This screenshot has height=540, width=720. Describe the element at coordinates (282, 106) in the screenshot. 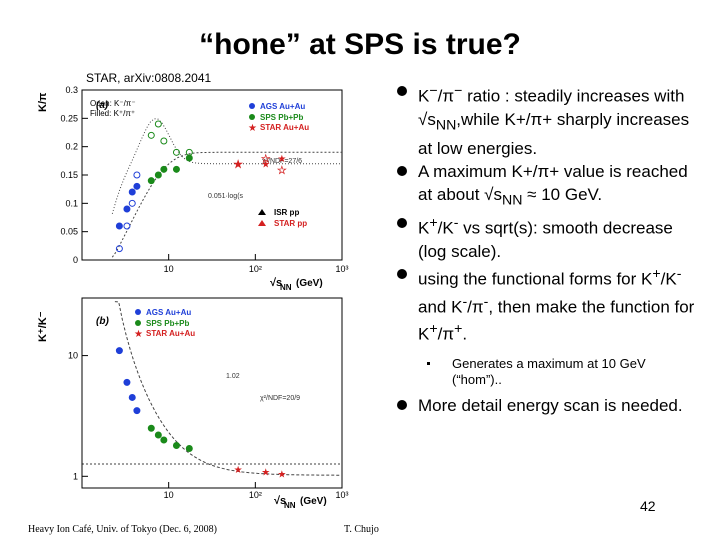

I see `legend-ags-label: AGS Au+Au` at that location.